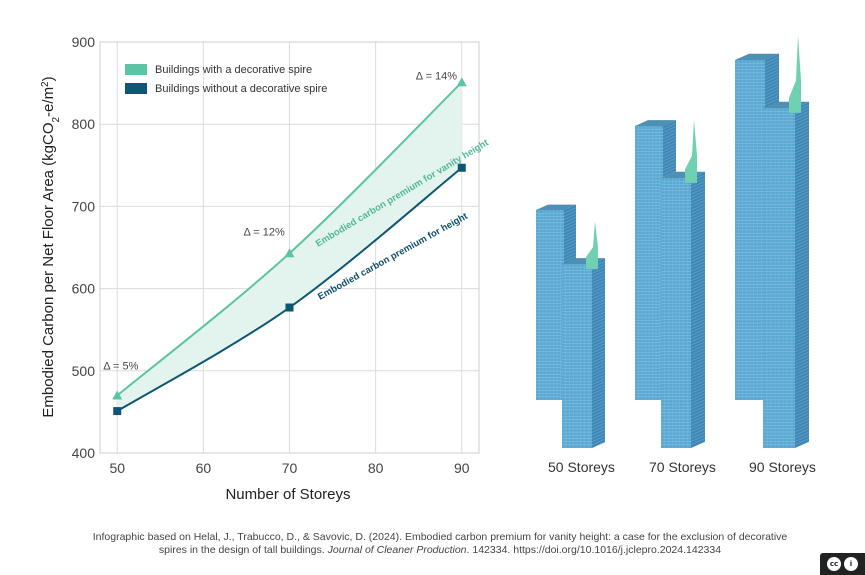 This screenshot has width=865, height=575. What do you see at coordinates (84, 124) in the screenshot?
I see `y-tick-label: 800` at bounding box center [84, 124].